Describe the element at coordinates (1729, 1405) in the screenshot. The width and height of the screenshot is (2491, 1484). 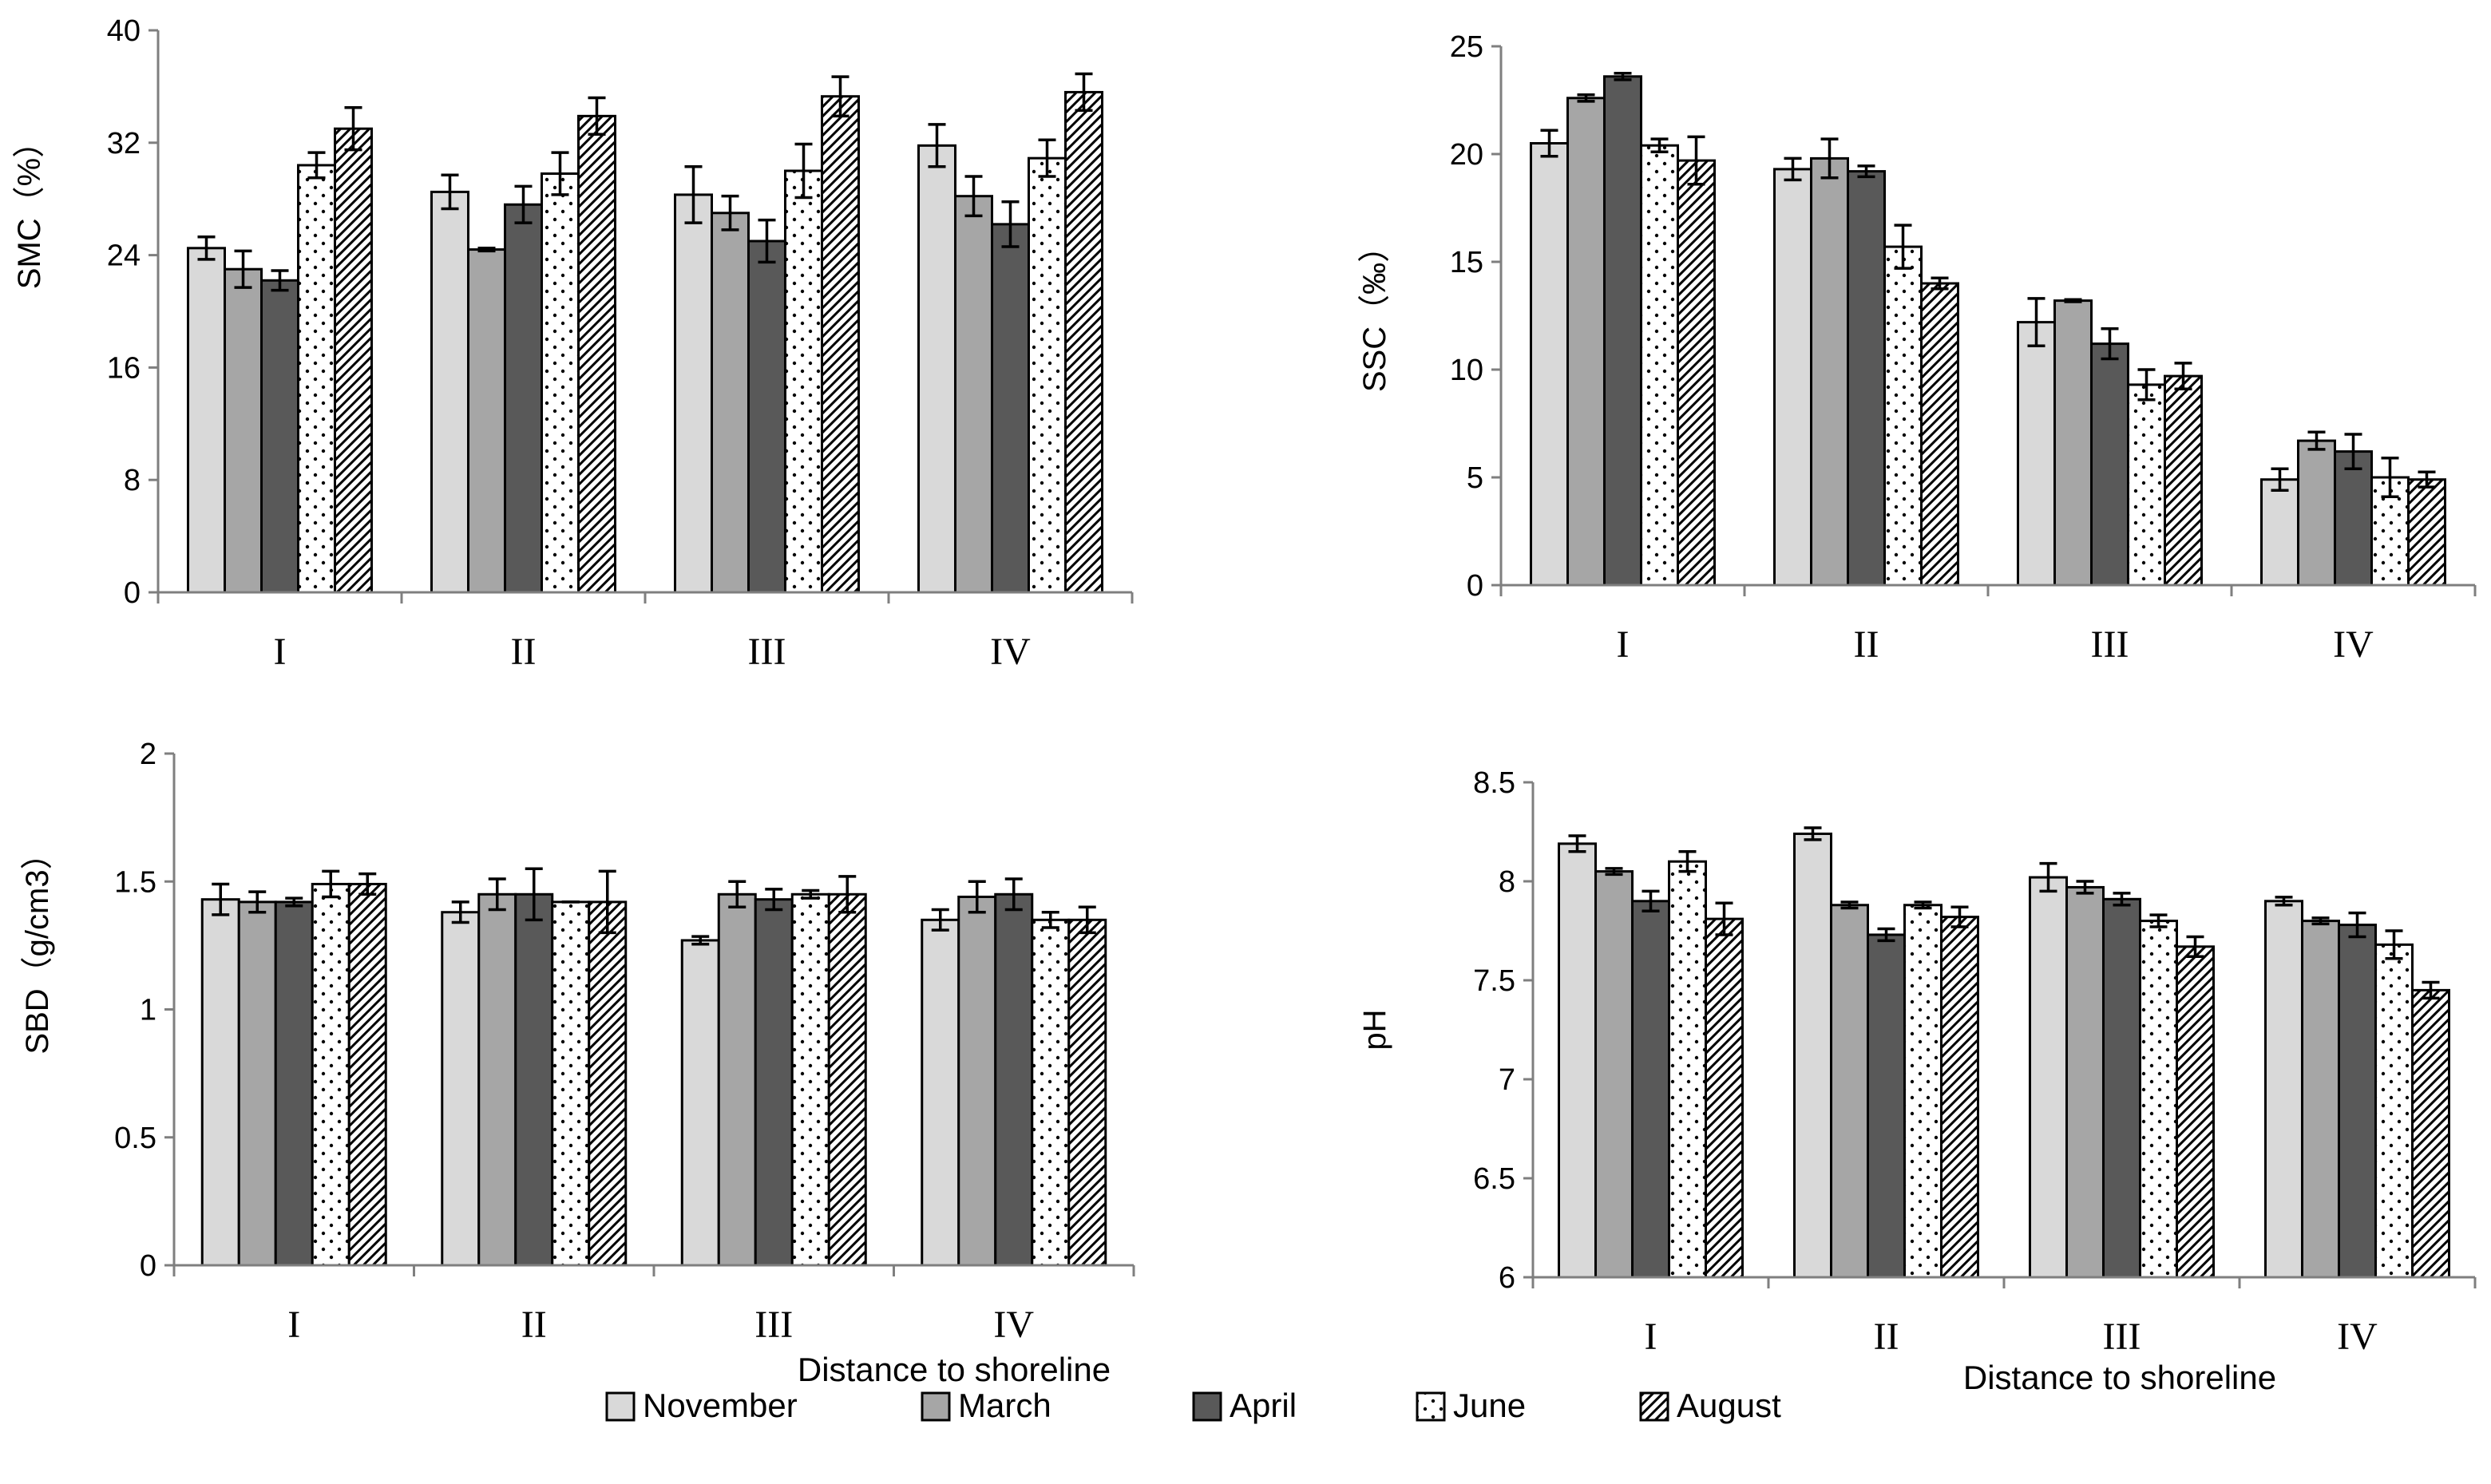
I see `legend-label: August` at that location.